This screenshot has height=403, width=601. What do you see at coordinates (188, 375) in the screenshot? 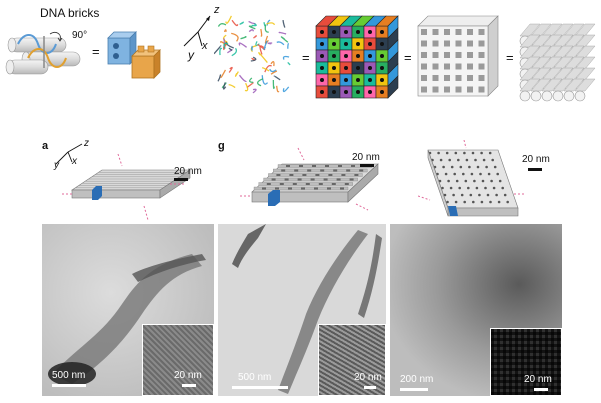
I see `scale-inset-a: 20 nm` at bounding box center [188, 375].